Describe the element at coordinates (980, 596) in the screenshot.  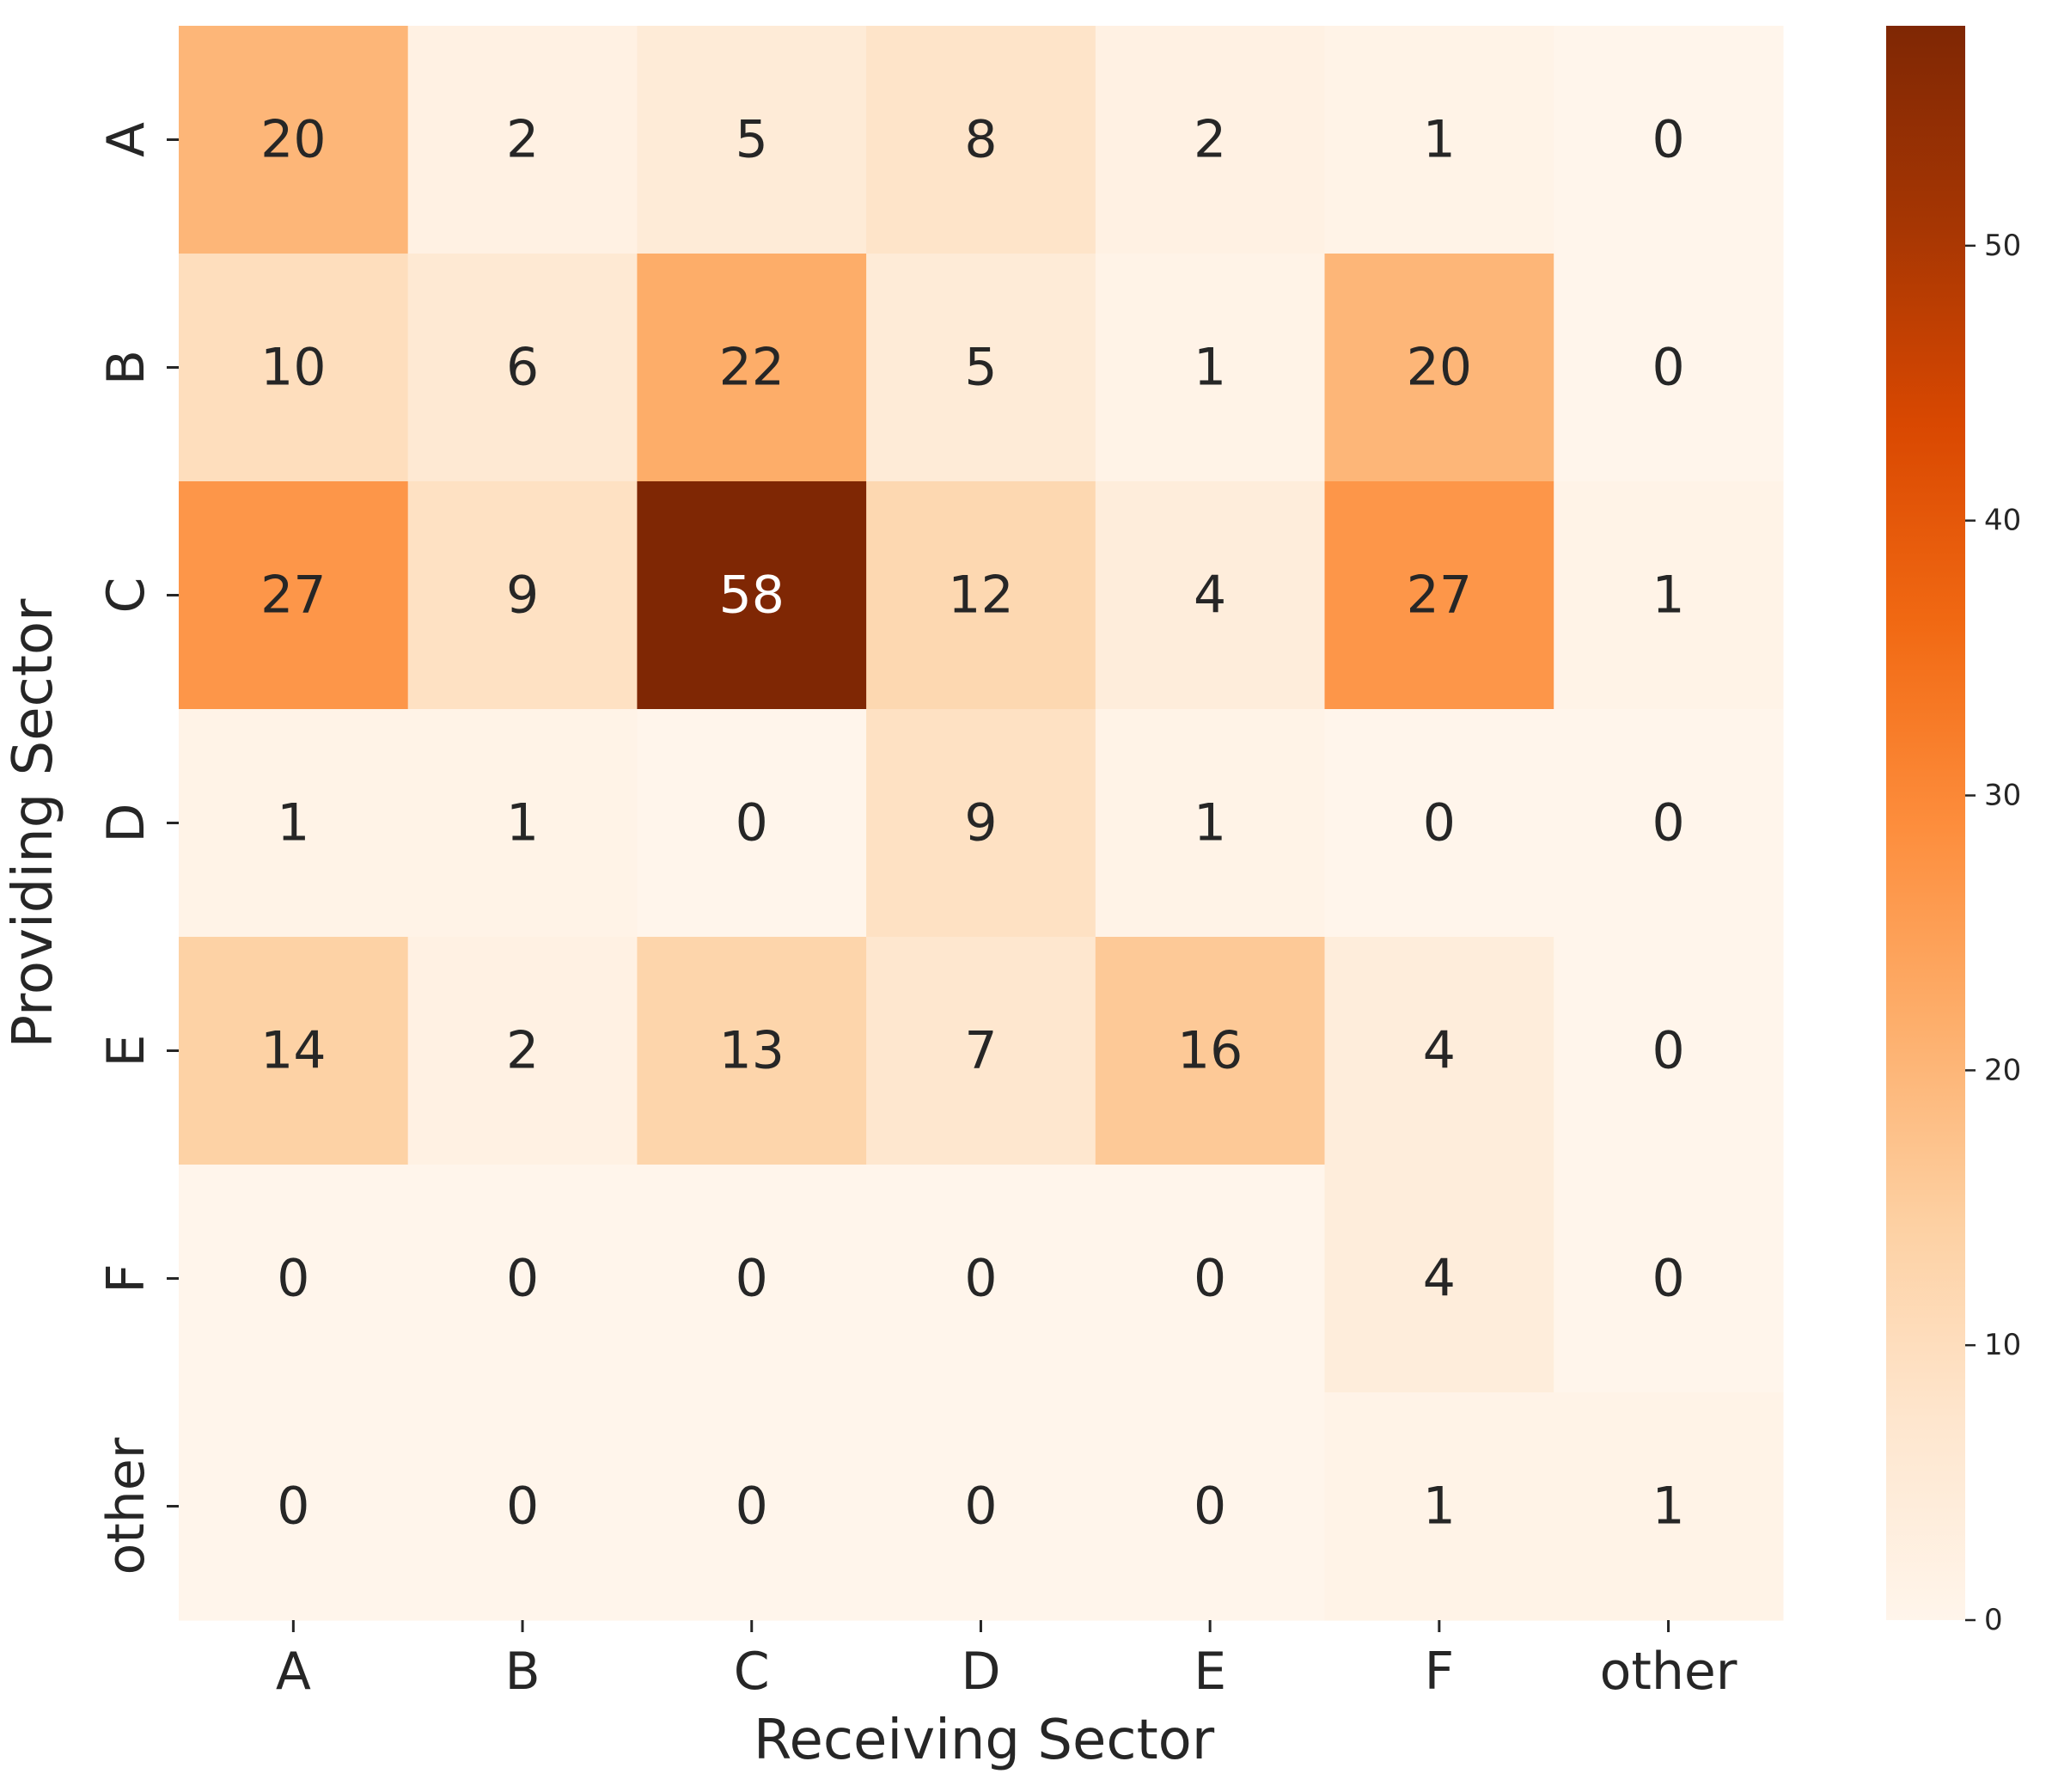
I see `cell-value-label: 12` at that location.